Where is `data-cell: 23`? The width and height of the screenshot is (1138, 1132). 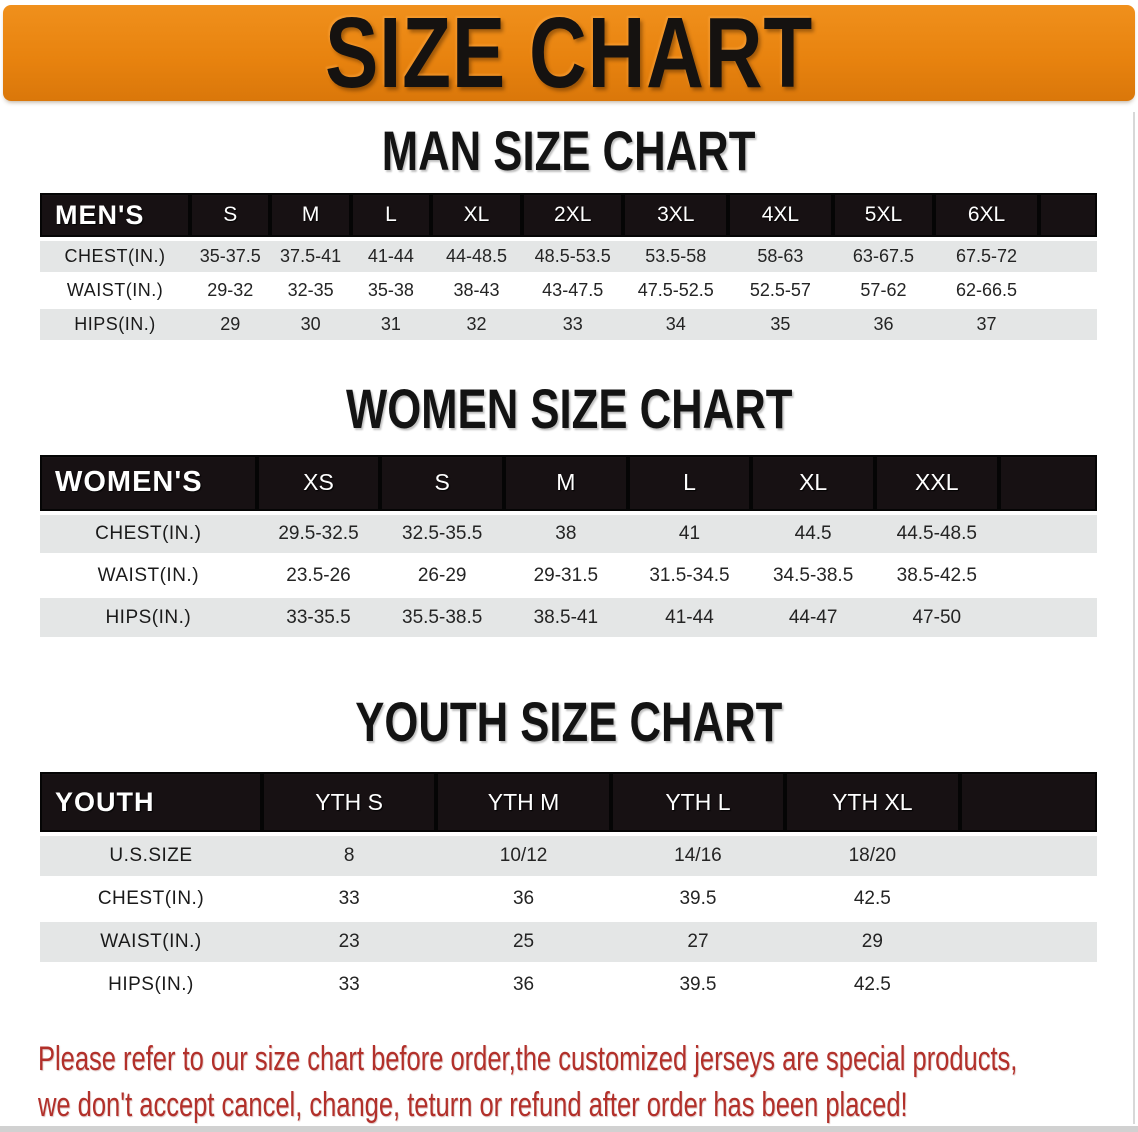 data-cell: 23 is located at coordinates (349, 942).